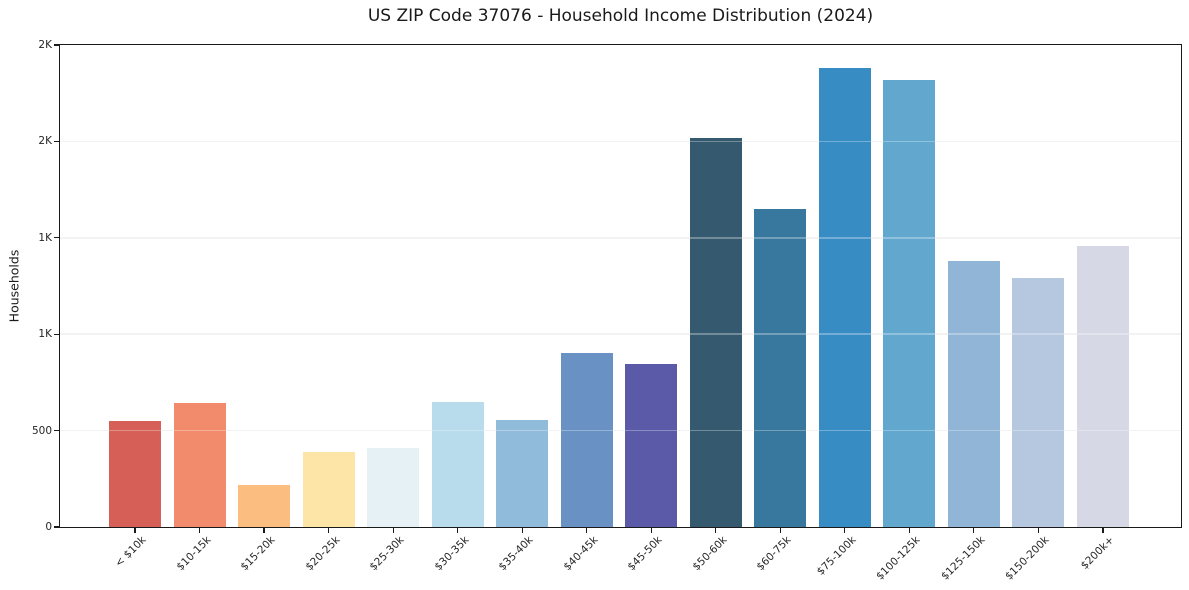  What do you see at coordinates (48, 527) in the screenshot?
I see `y-tick-label: 0` at bounding box center [48, 527].